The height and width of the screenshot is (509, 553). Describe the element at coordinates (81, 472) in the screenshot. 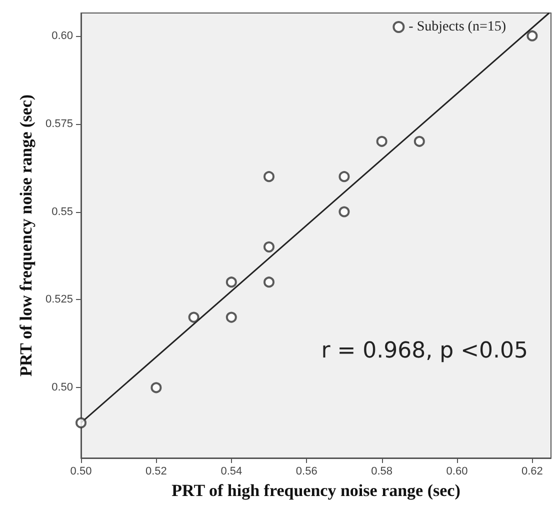

I see `x-tick-label: 0.50` at that location.